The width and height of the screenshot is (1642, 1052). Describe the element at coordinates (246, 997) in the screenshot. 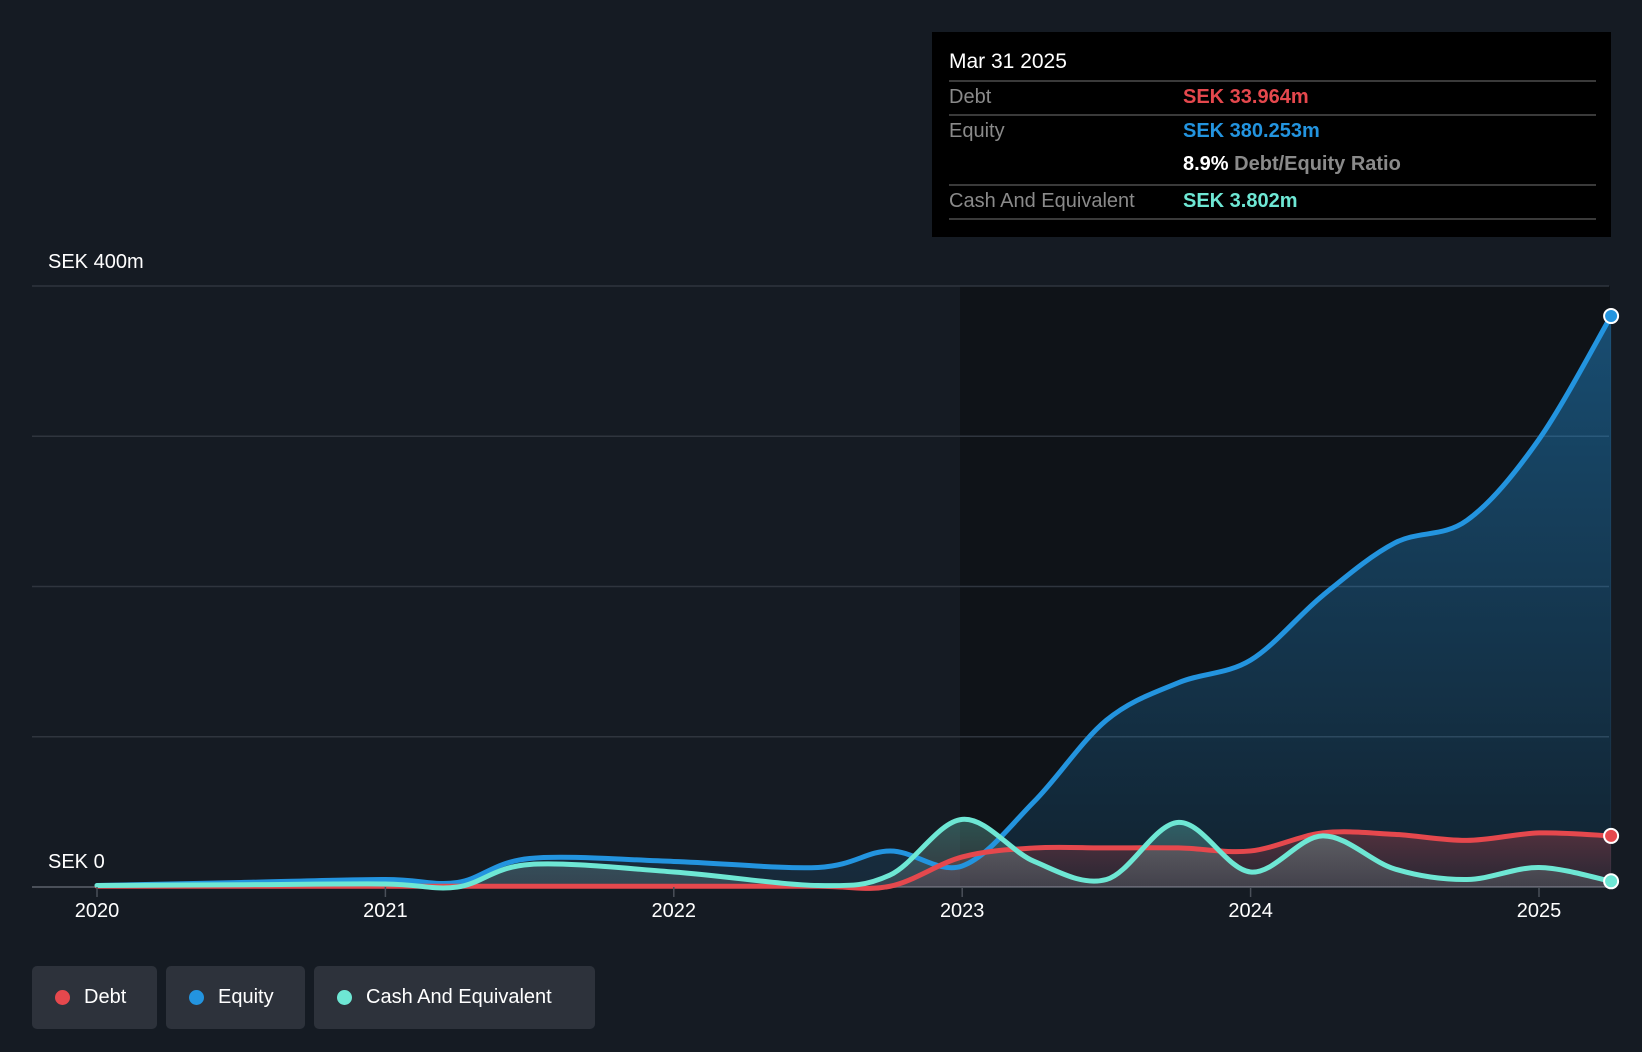

I see `legend-label: Equity` at that location.